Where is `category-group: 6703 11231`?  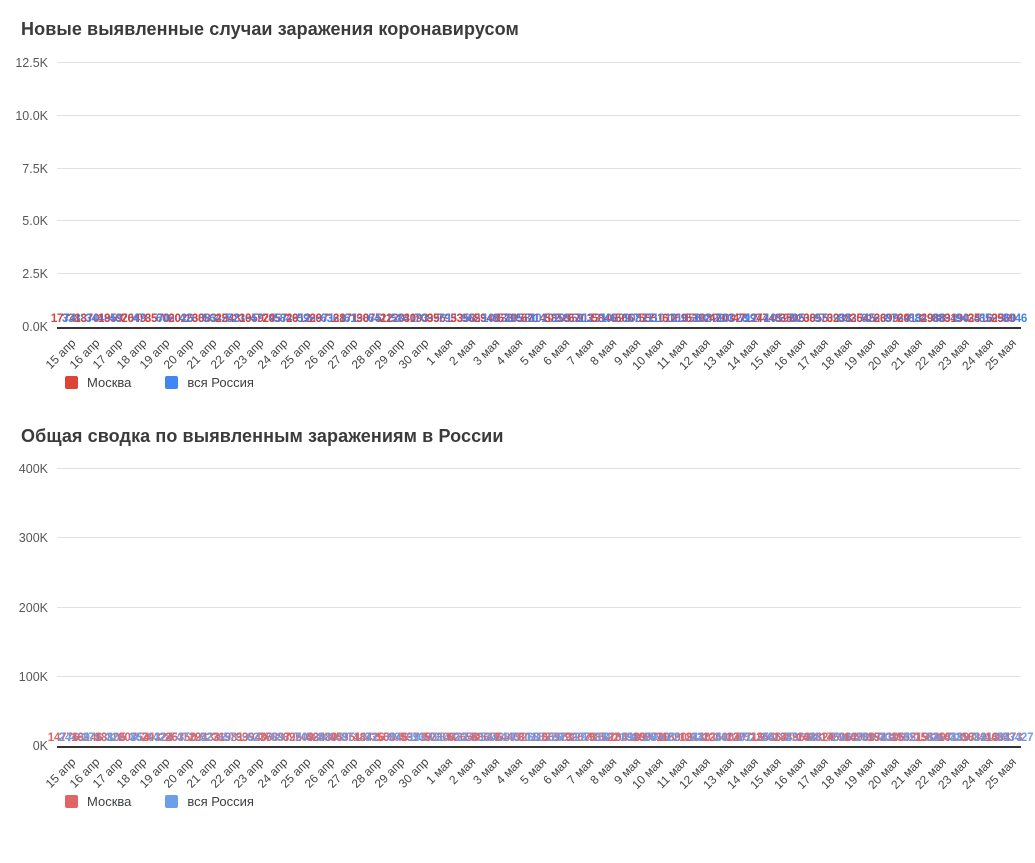 category-group: 6703 11231 is located at coordinates (587, 195).